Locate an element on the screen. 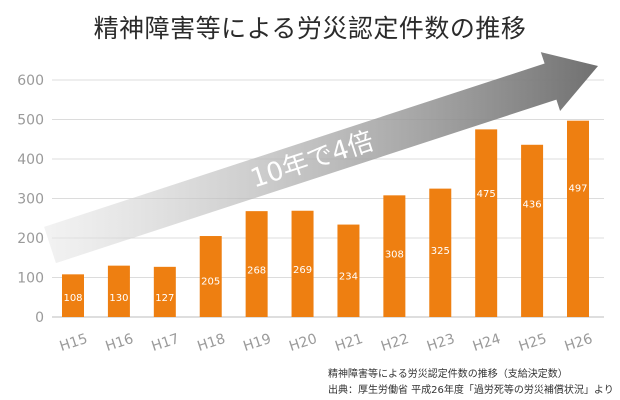  x-tick-label: H23 is located at coordinates (441, 343).